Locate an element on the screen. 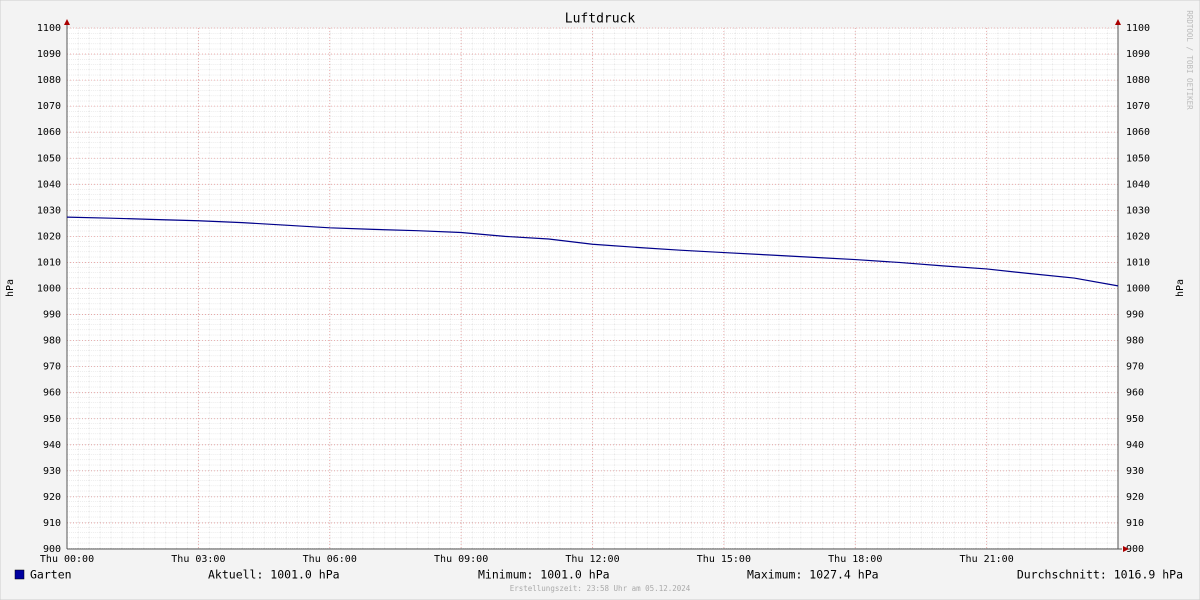  y2-tick-label: 1020 is located at coordinates (1138, 236).